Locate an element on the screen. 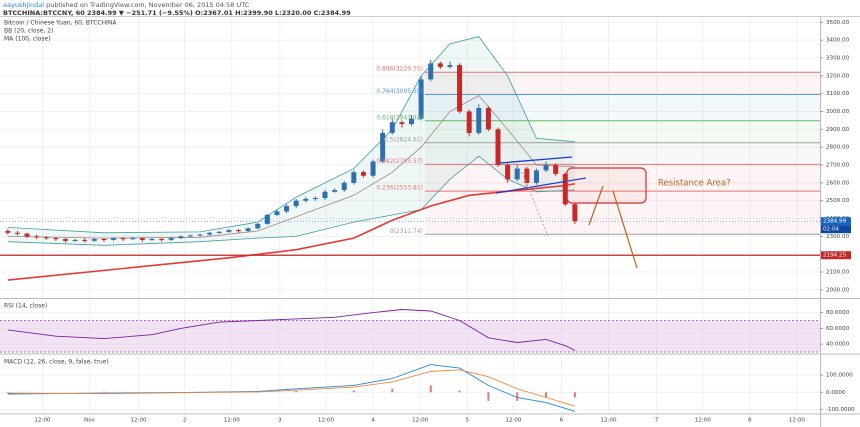 Image resolution: width=860 pixels, height=427 pixels. signal-line is located at coordinates (291, 388).